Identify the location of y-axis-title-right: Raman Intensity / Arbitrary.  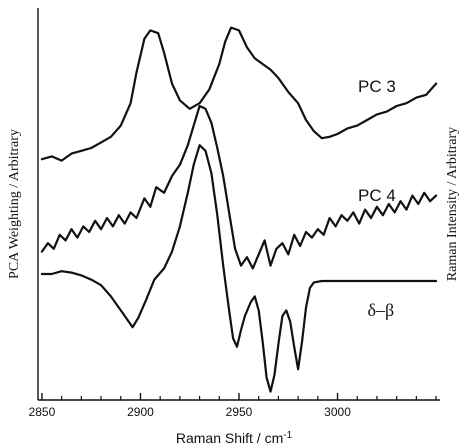
(452, 204).